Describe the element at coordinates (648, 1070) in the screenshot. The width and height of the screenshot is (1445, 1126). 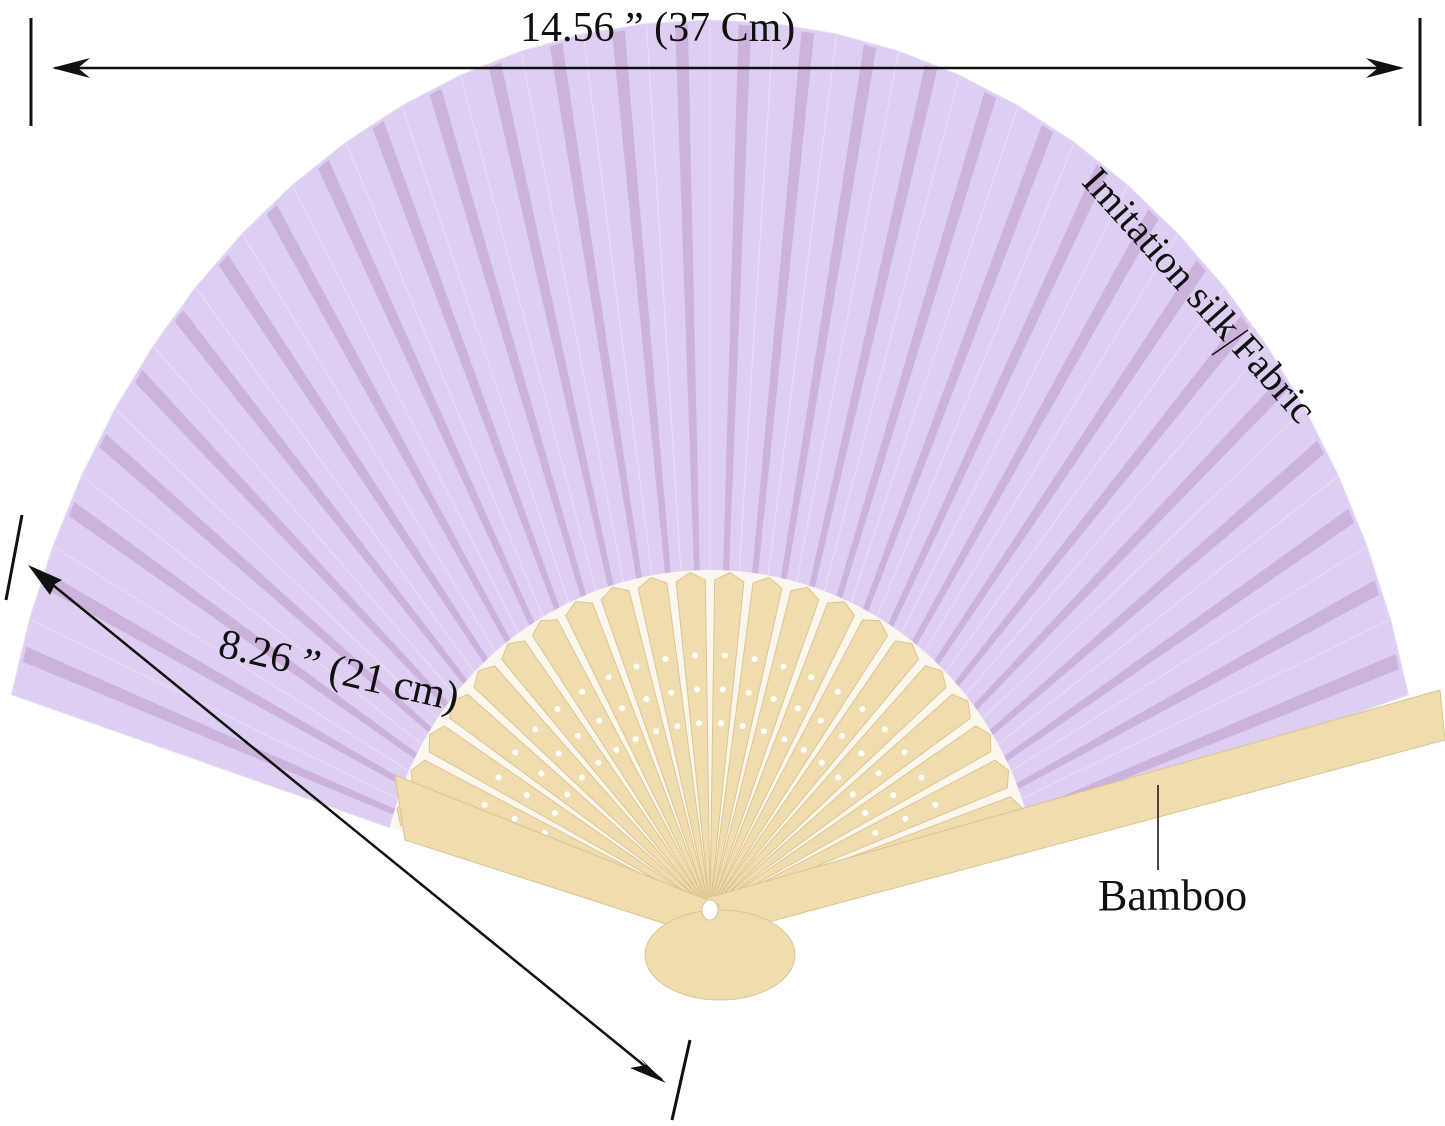
I see `length-arrowhead-right` at that location.